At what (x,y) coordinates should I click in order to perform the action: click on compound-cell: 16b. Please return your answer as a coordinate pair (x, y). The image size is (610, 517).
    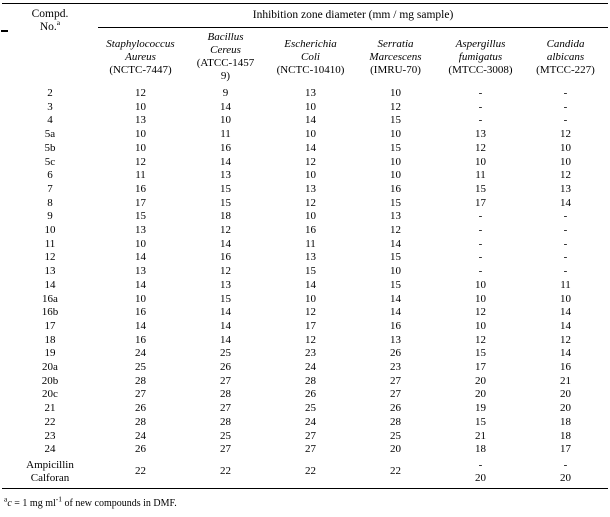
    Looking at the image, I should click on (50, 312).